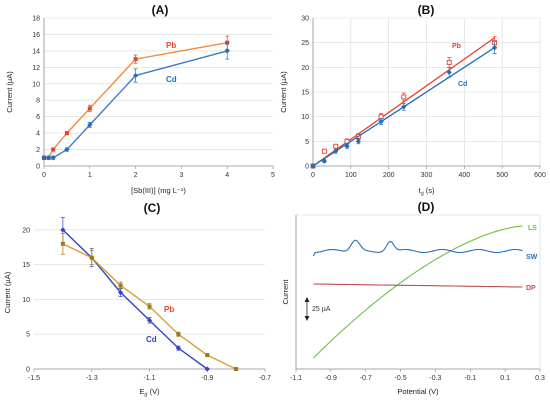  What do you see at coordinates (321, 309) in the screenshot?
I see `scale-bar-label: 25 µA` at bounding box center [321, 309].